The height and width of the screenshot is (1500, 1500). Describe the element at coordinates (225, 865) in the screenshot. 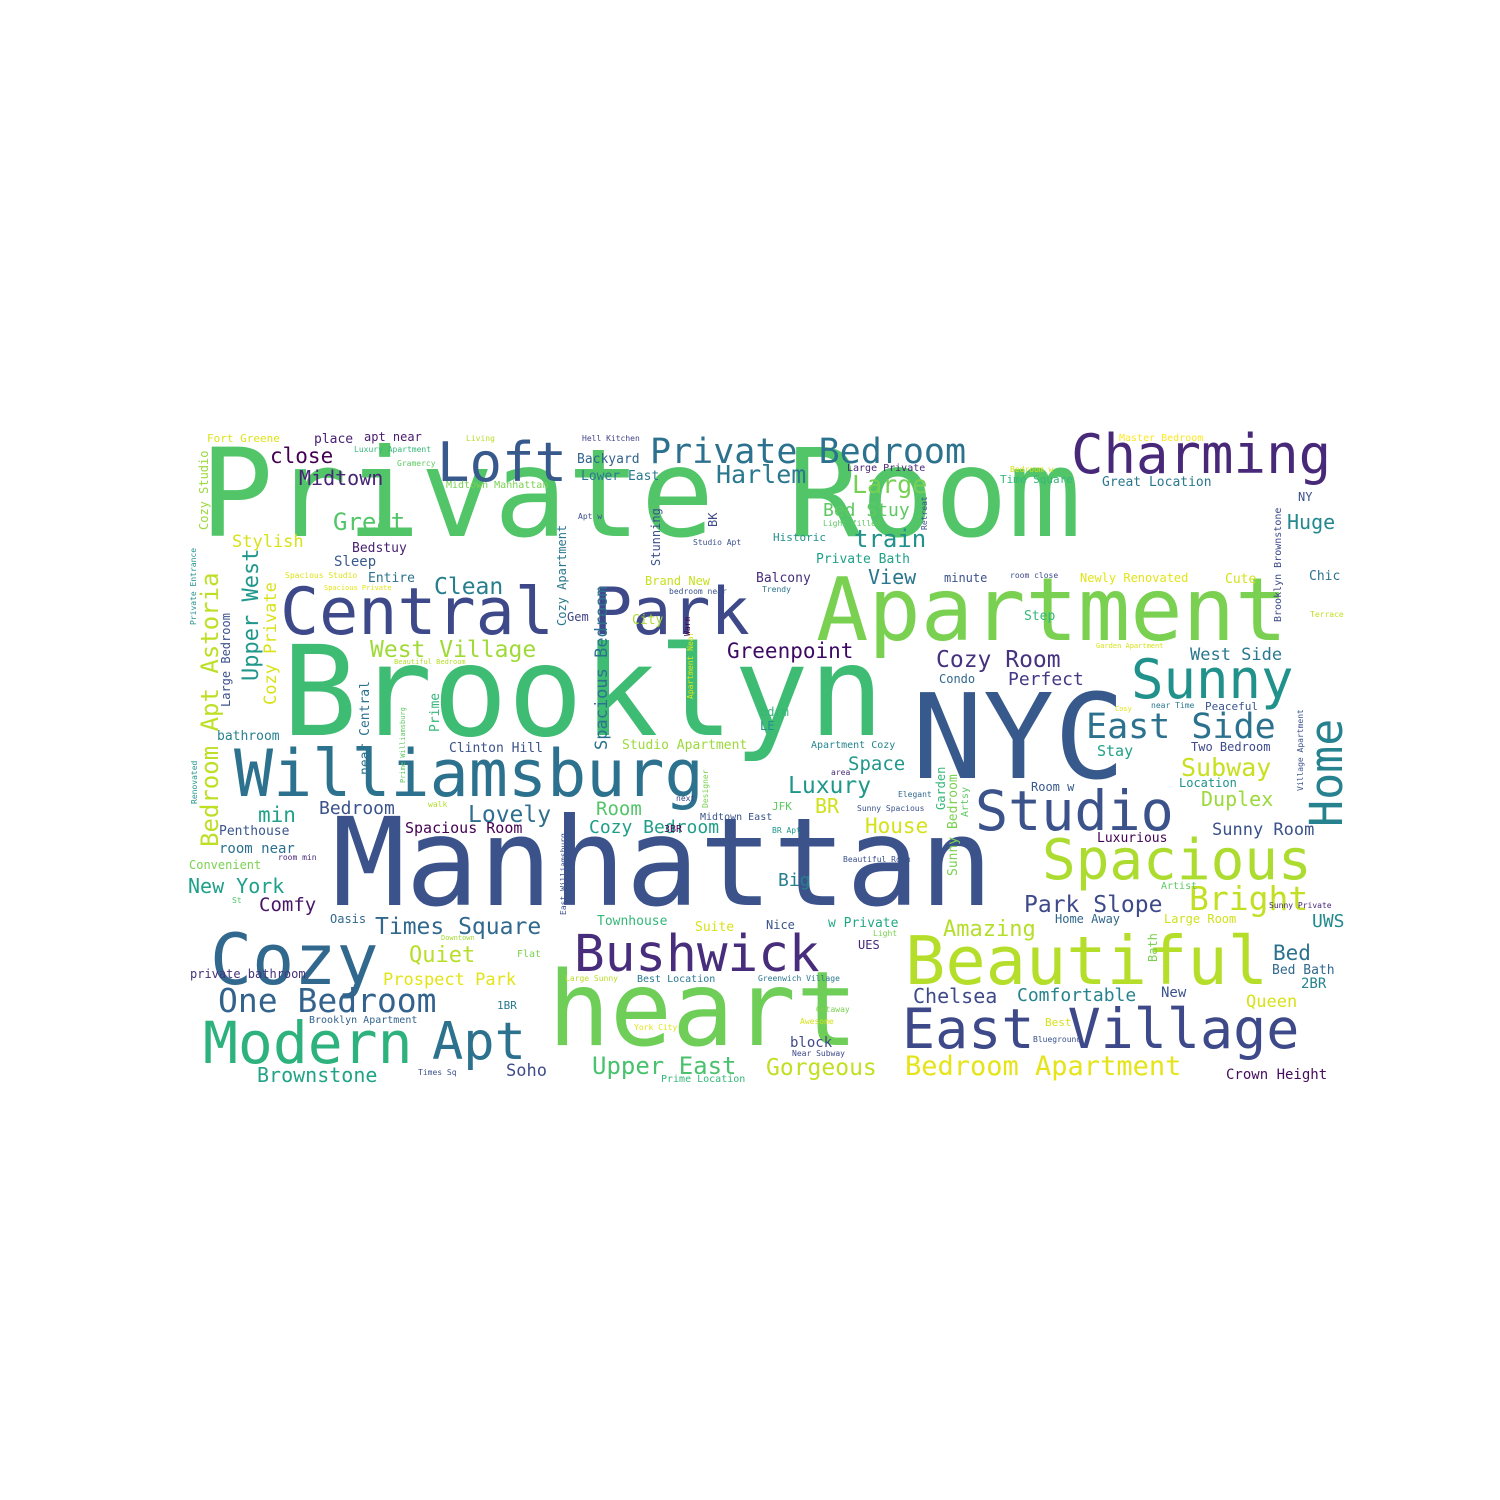

I see `word-convenient: Convenient` at that location.